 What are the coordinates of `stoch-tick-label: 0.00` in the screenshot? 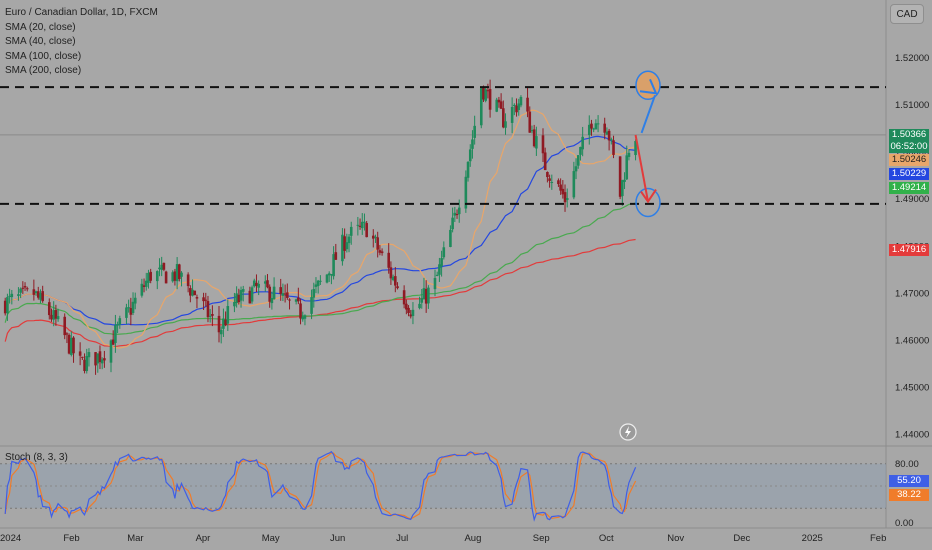 It's located at (904, 523).